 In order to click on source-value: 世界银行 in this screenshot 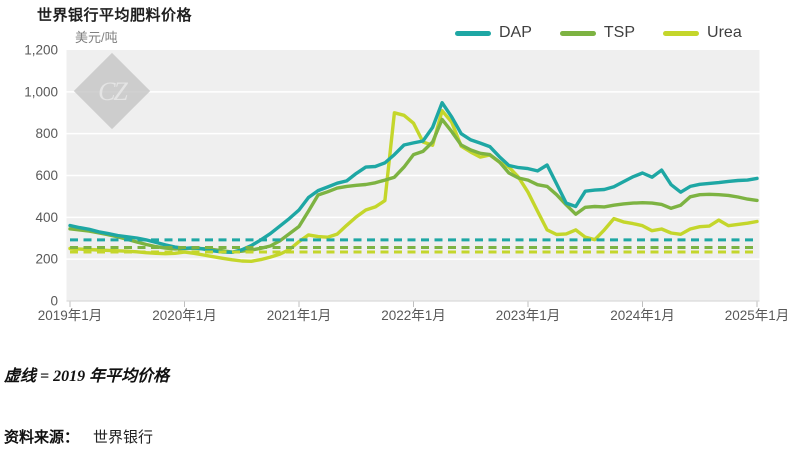, I will do `click(123, 437)`.